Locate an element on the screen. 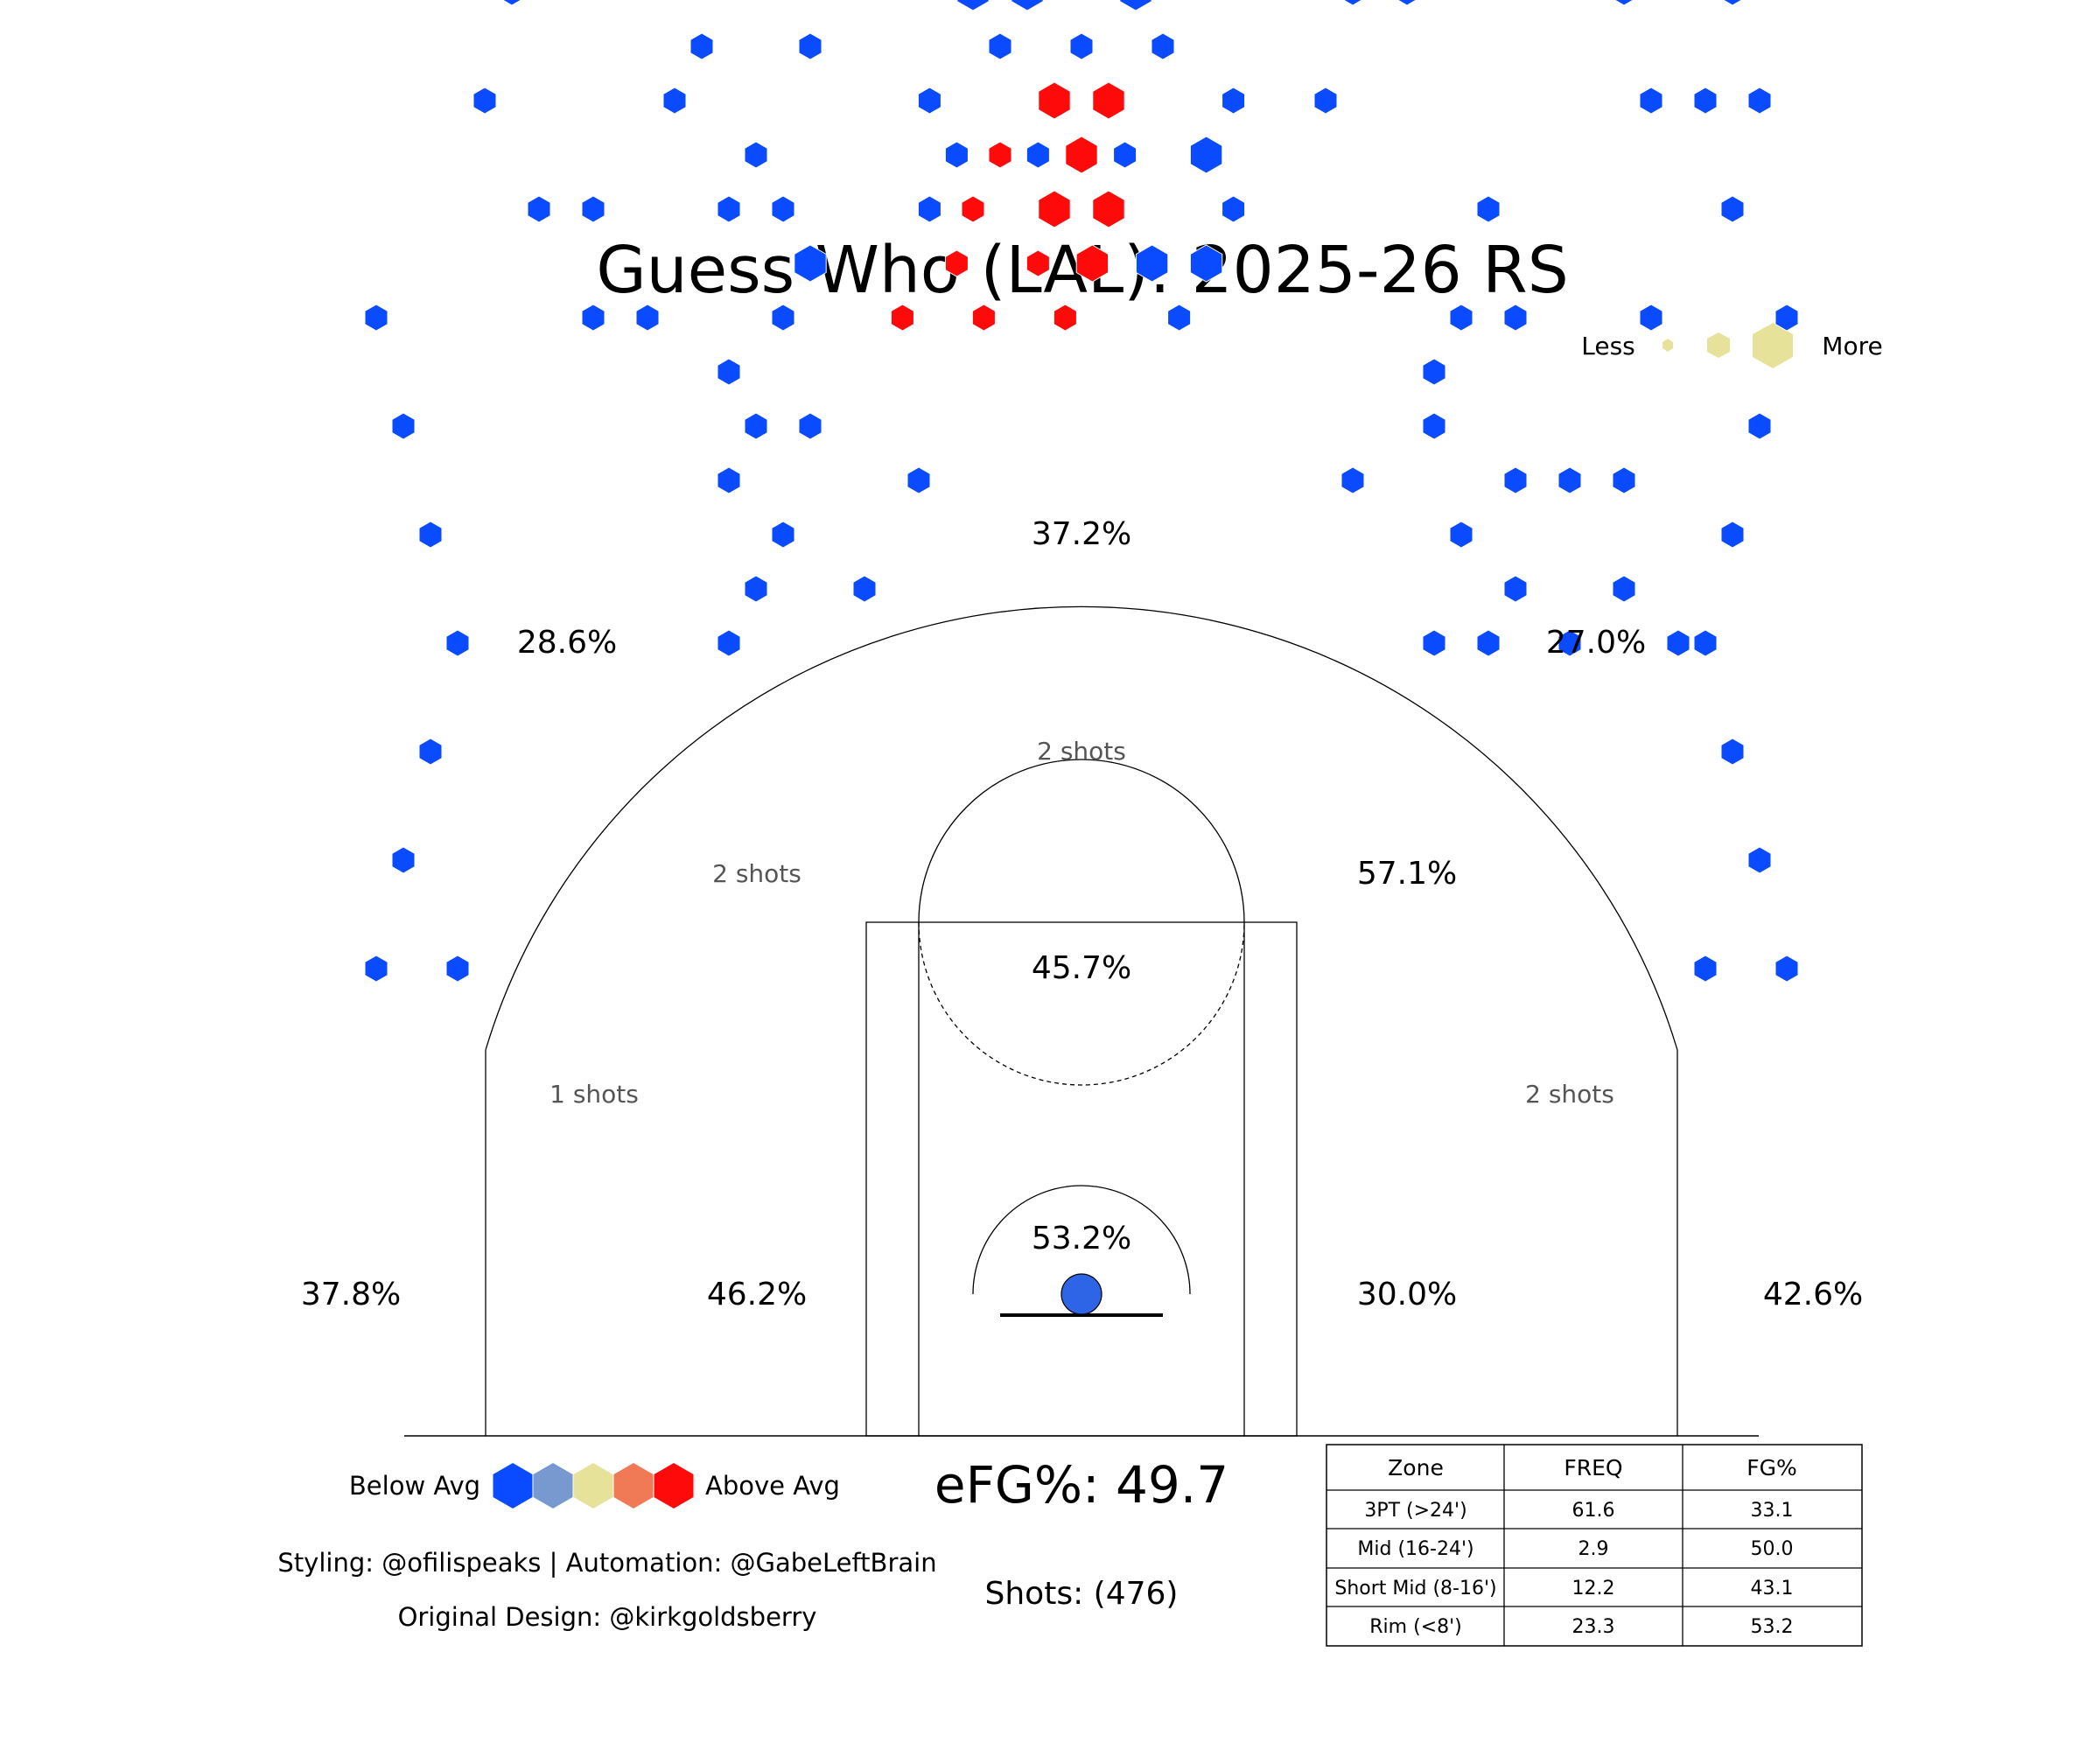 The image size is (2100, 1750). restricted-area-arc is located at coordinates (1081, 1240).